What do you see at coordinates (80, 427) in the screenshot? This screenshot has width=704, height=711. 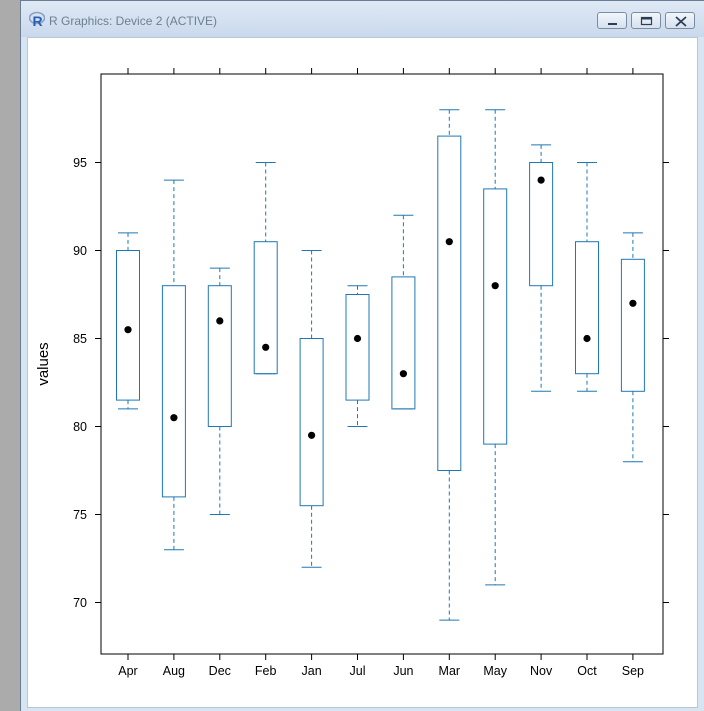 I see `y-tick-label: 80` at bounding box center [80, 427].